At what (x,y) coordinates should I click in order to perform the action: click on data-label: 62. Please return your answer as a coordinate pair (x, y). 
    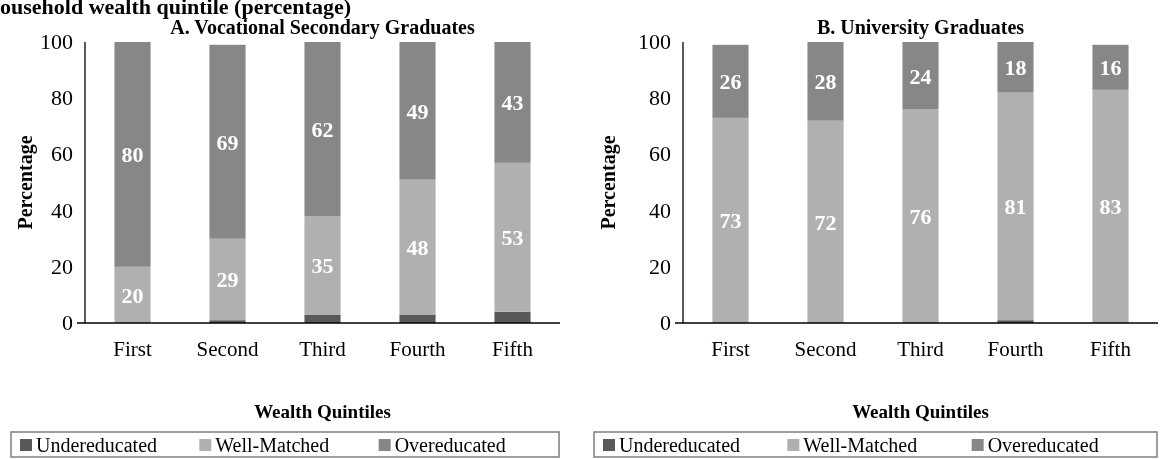
    Looking at the image, I should click on (322, 130).